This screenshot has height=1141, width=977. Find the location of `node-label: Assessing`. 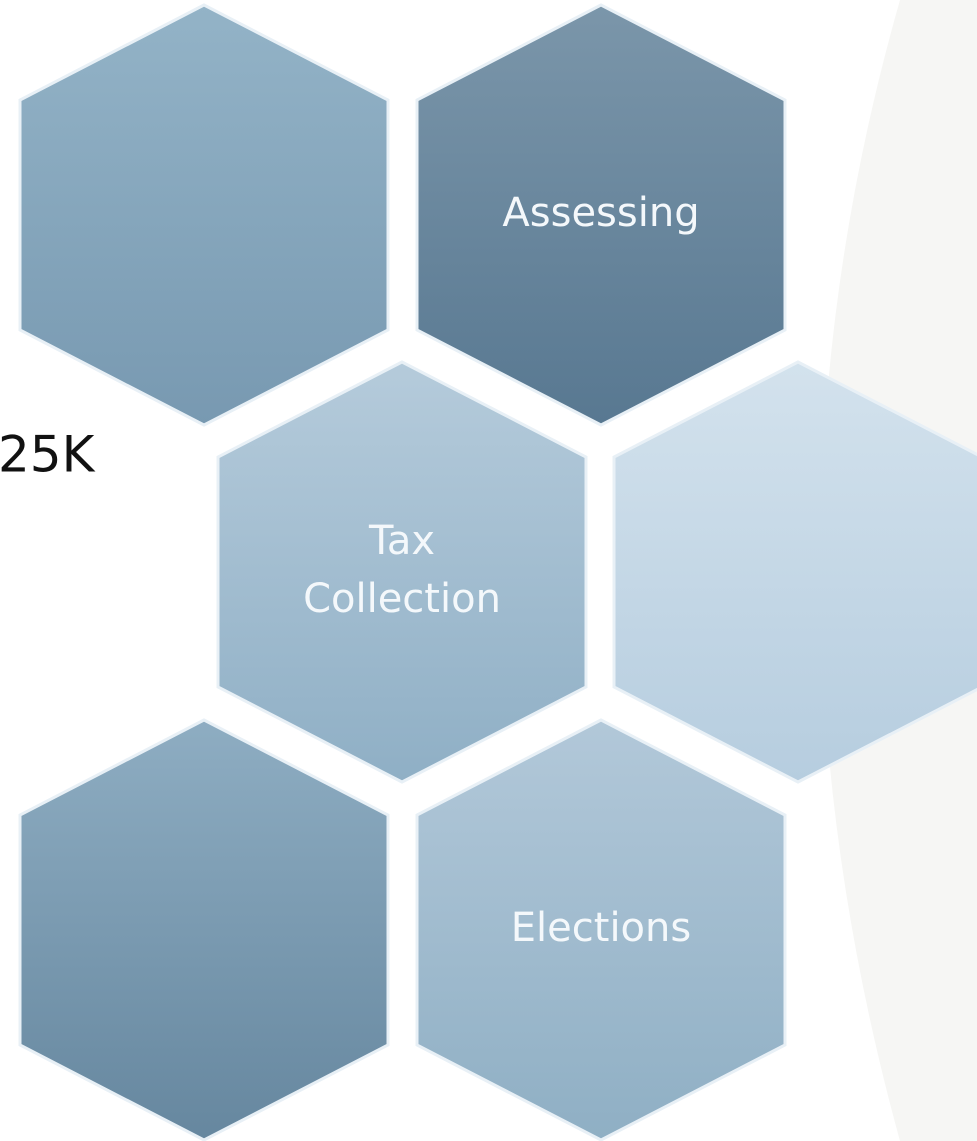

node-label: Assessing is located at coordinates (600, 213).